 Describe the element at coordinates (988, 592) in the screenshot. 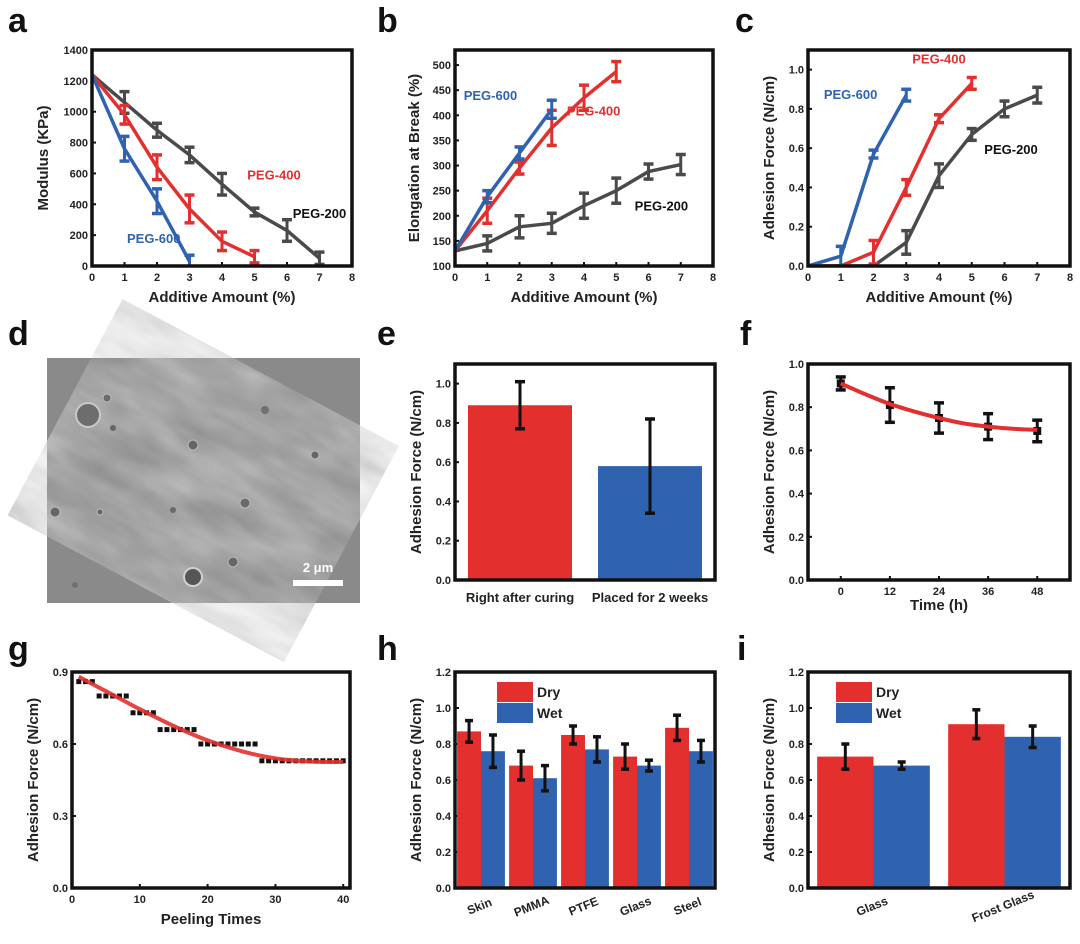

I see `x-tick-label: 36` at that location.